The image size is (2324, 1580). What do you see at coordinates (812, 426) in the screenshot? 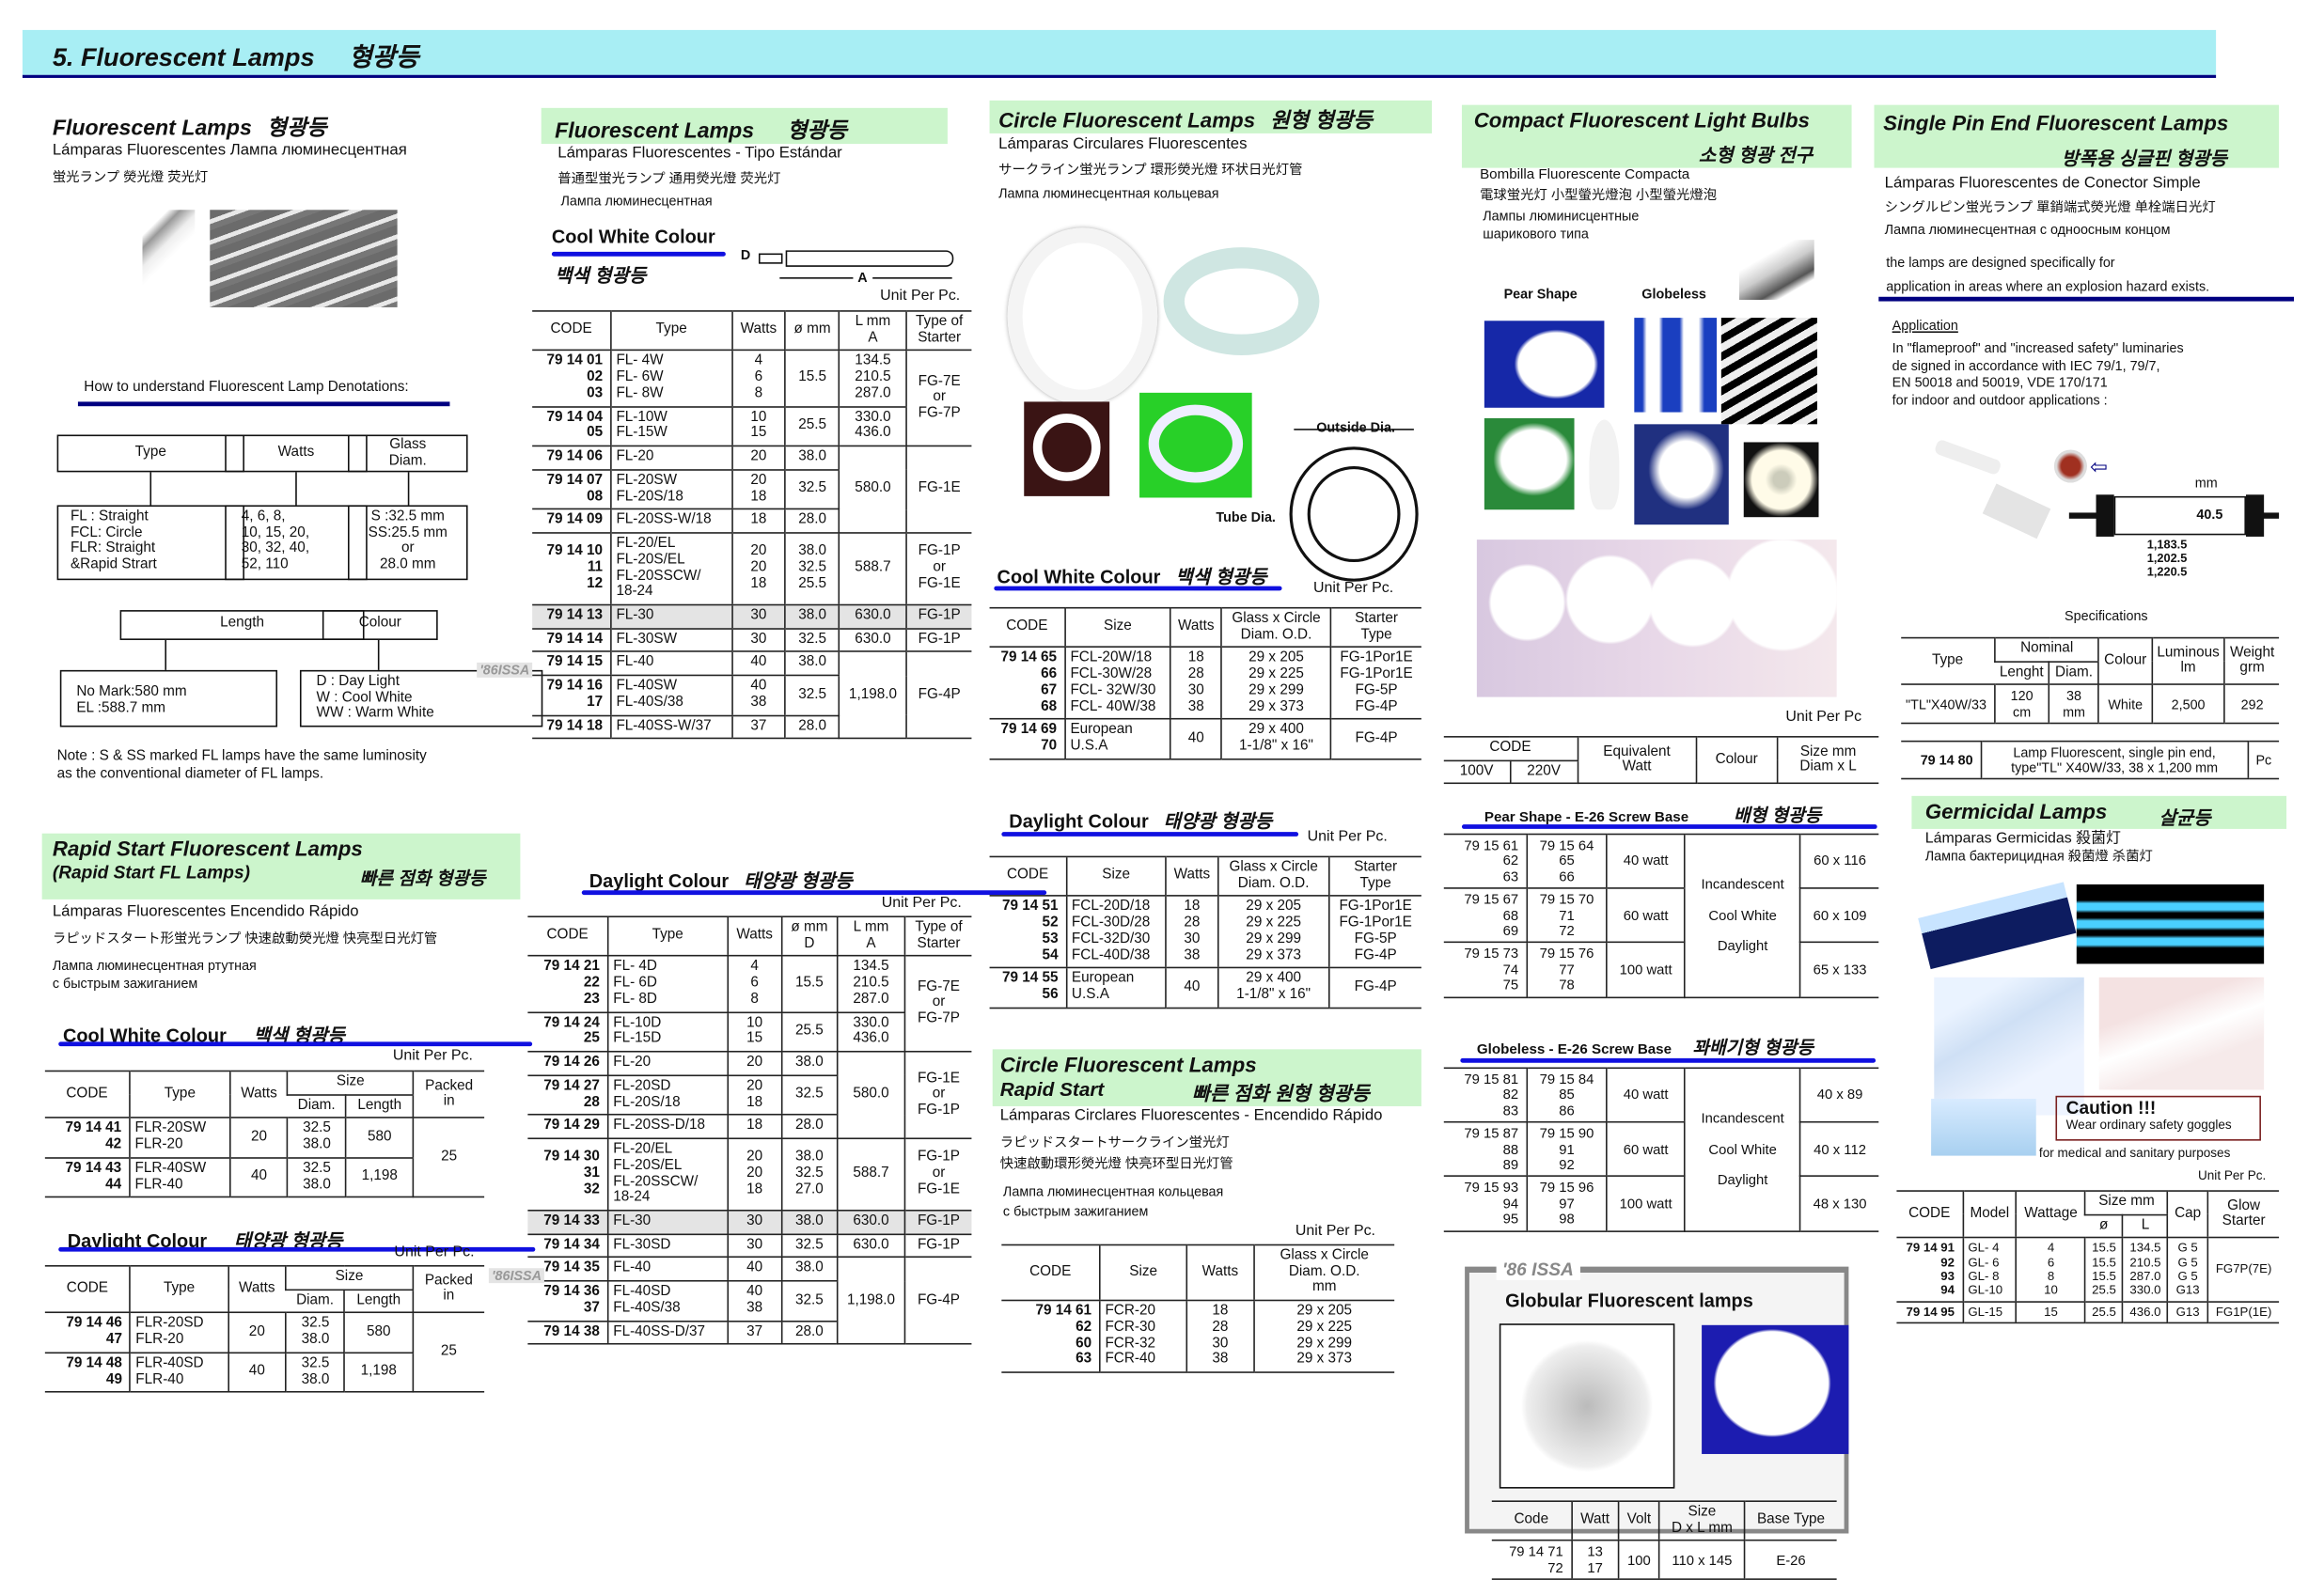
I see `table-cell: 25.5` at bounding box center [812, 426].